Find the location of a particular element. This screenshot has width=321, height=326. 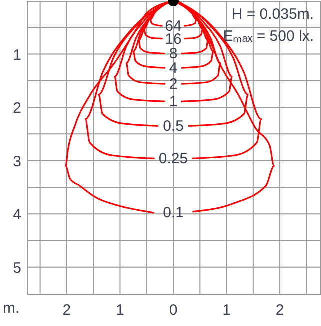

series-label: 0.25 is located at coordinates (173, 159).